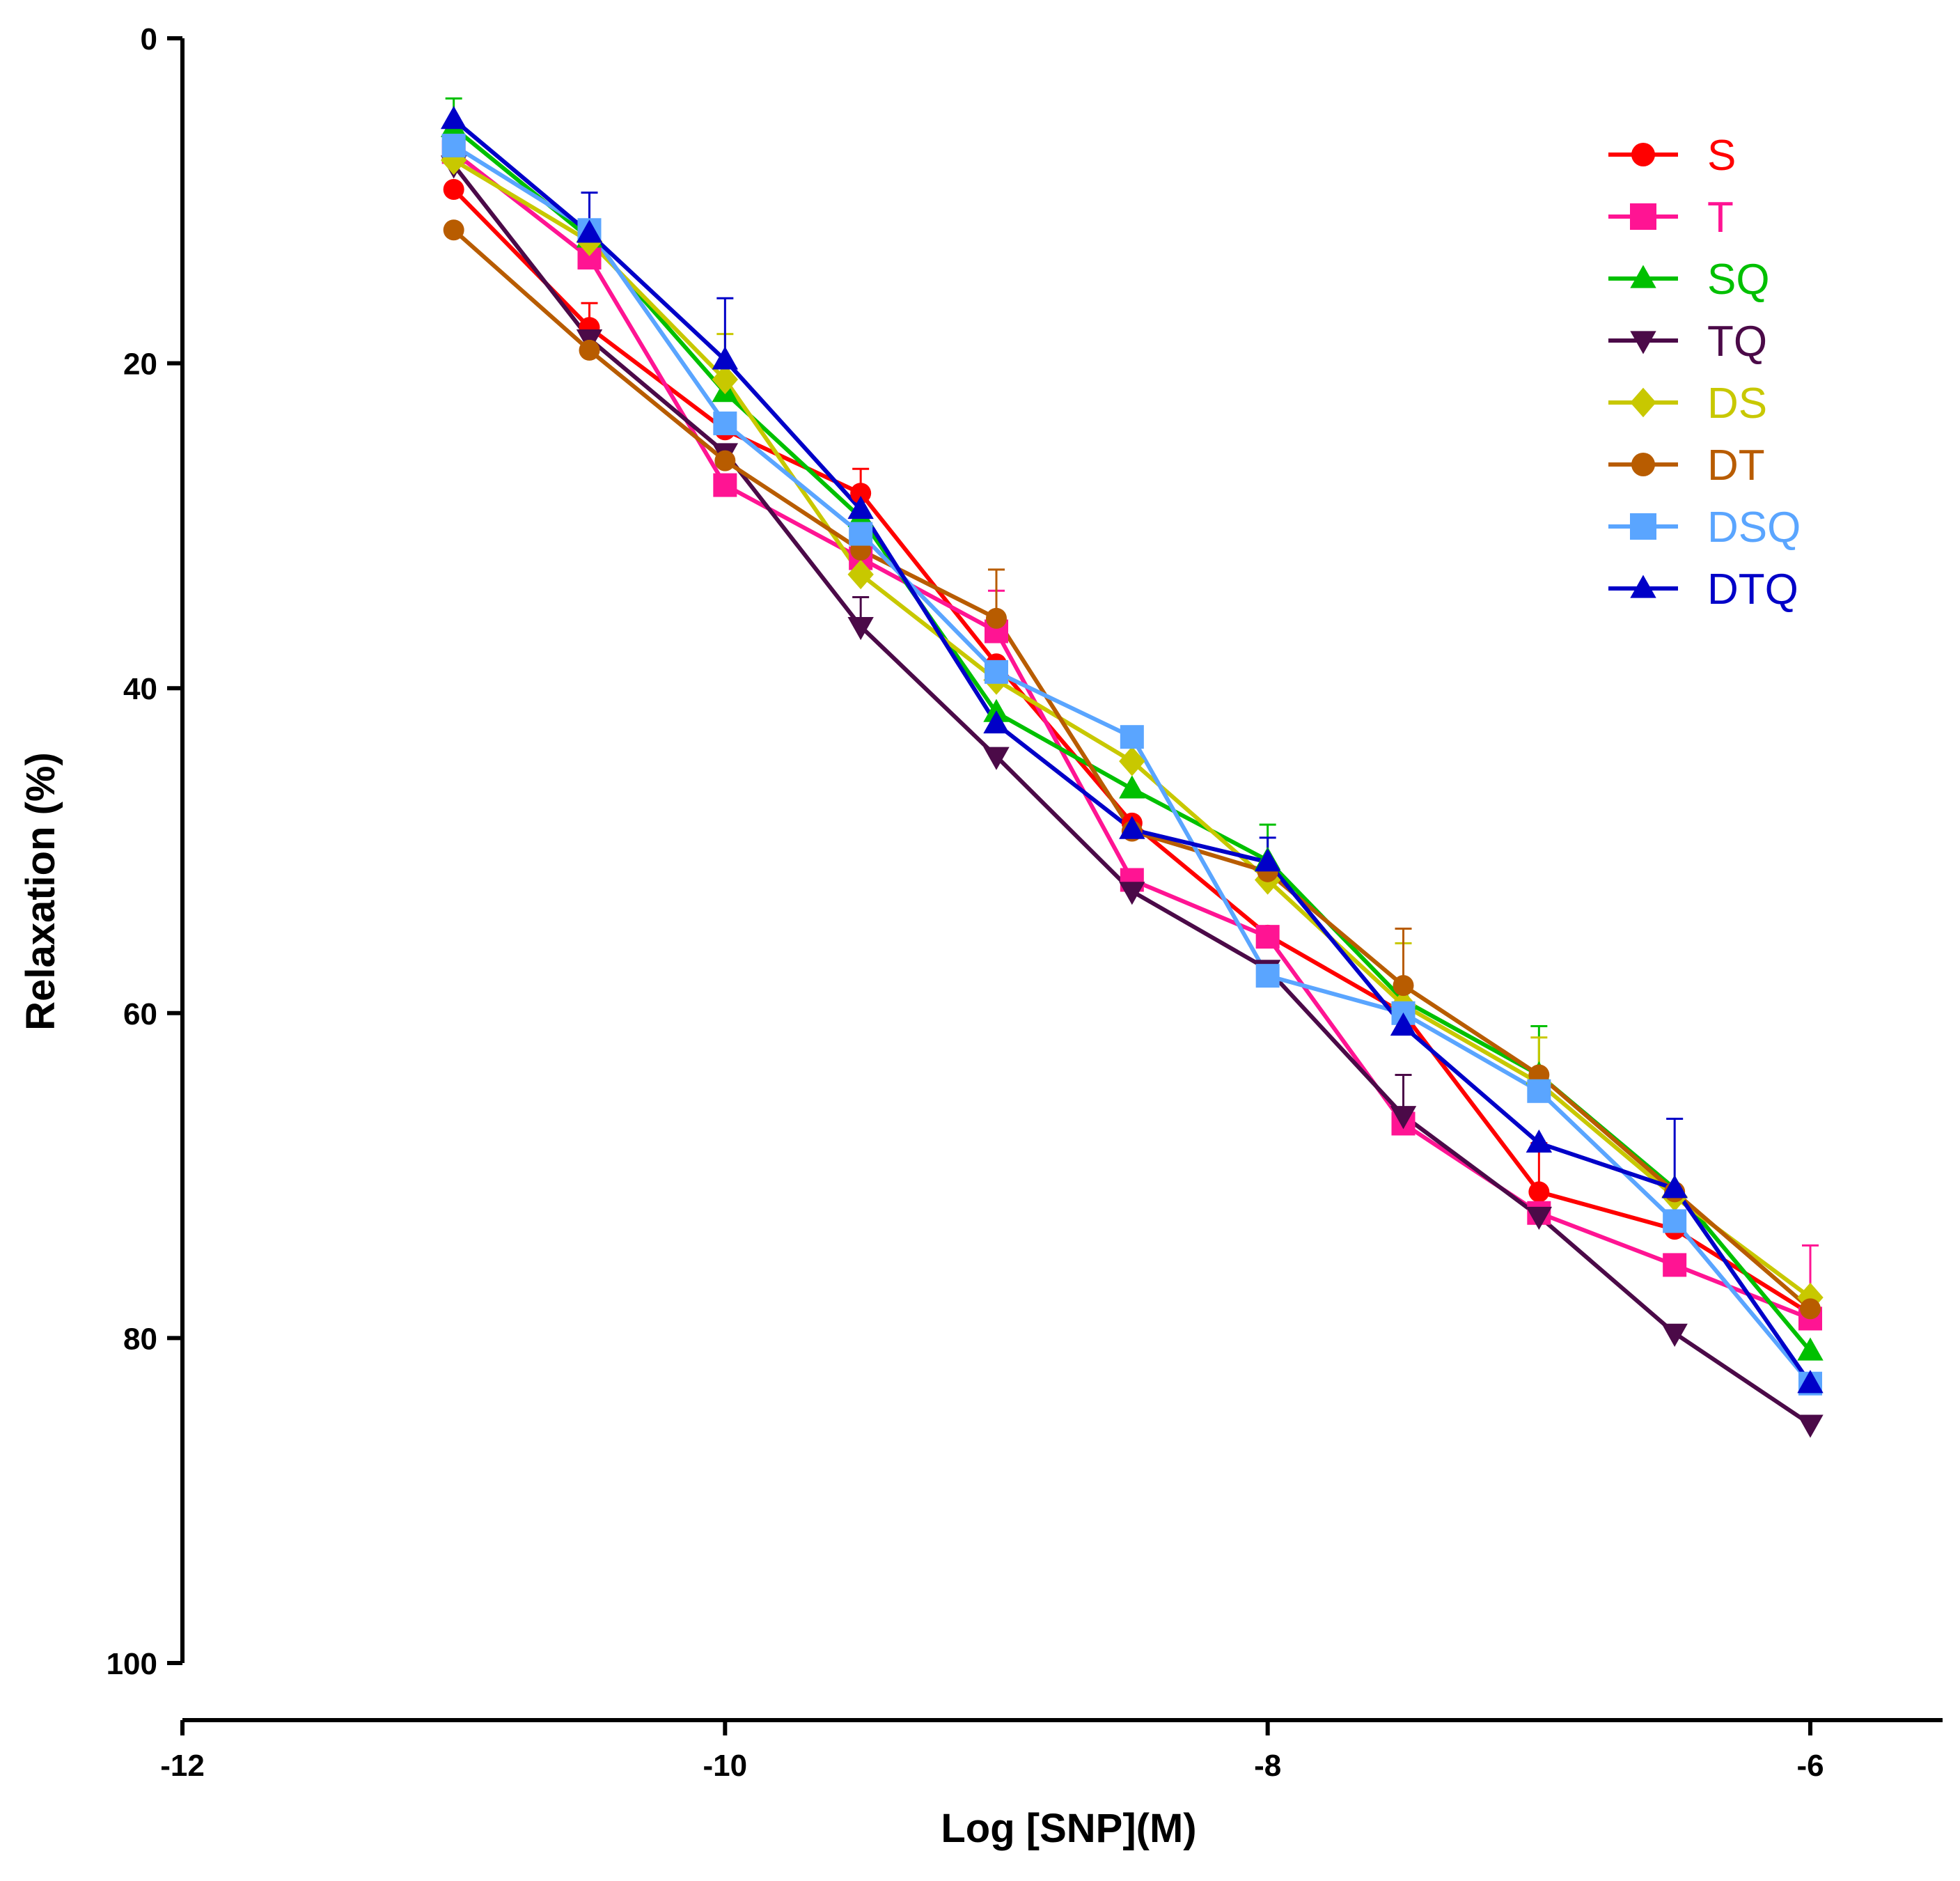  I want to click on y-tick-label: 100, so click(132, 1664).